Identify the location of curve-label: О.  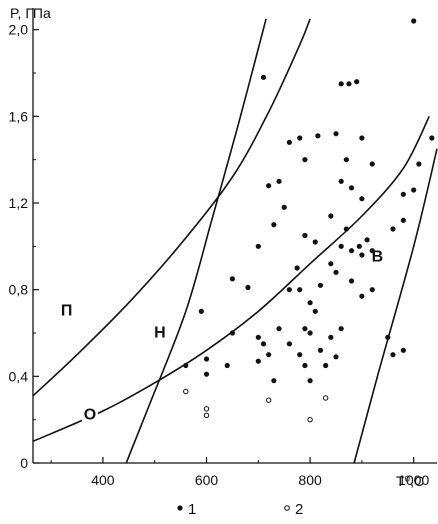
(90, 415).